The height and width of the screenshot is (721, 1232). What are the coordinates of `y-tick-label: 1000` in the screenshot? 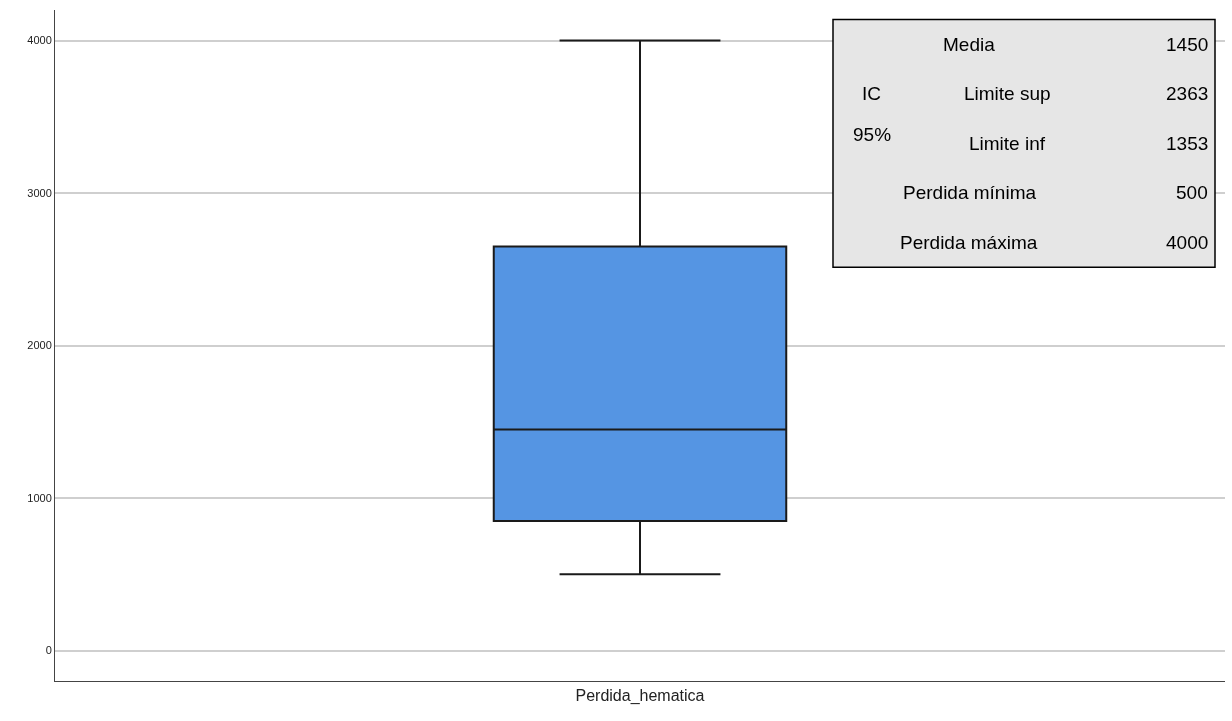 It's located at (39, 497).